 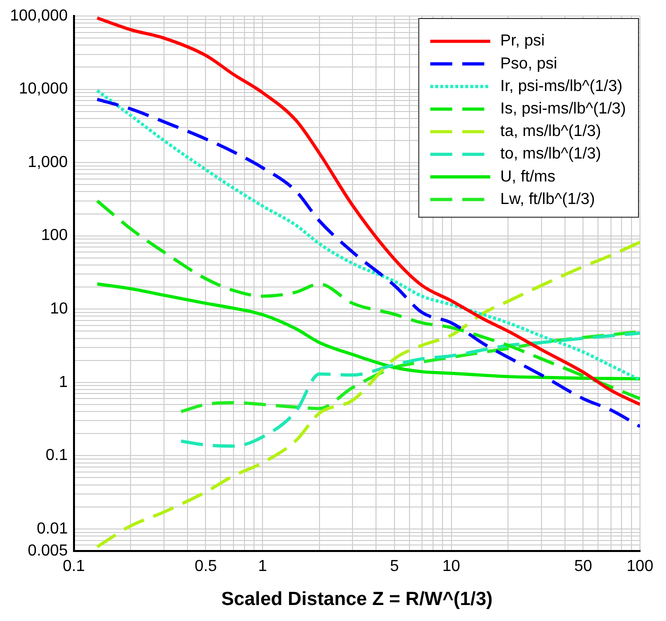 What do you see at coordinates (528, 177) in the screenshot?
I see `legend-label: U, ft/ms` at bounding box center [528, 177].